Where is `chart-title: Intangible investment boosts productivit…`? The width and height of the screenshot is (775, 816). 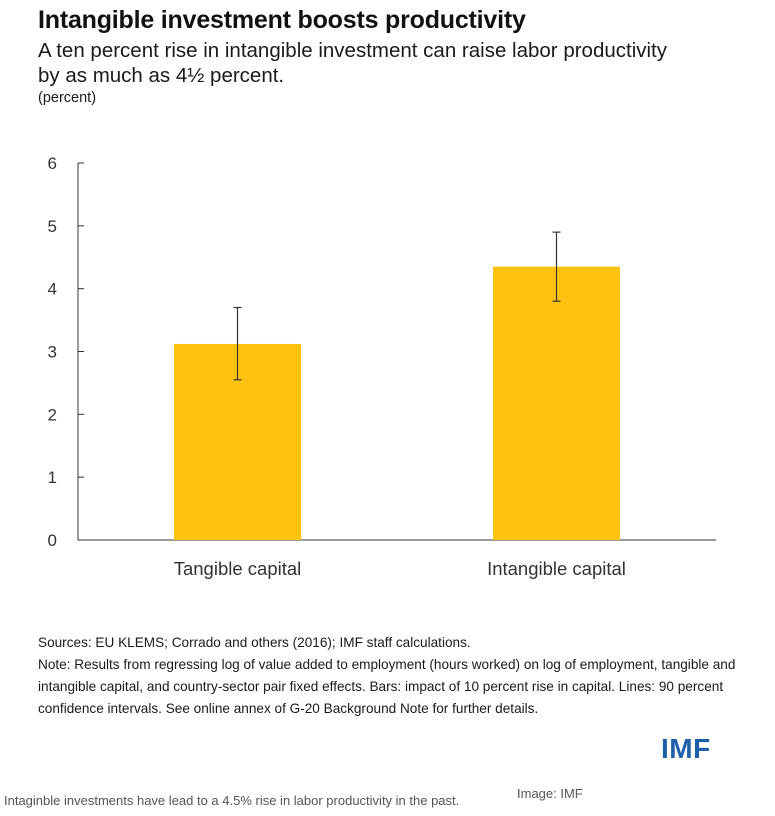 chart-title: Intangible investment boosts productivit… is located at coordinates (282, 20).